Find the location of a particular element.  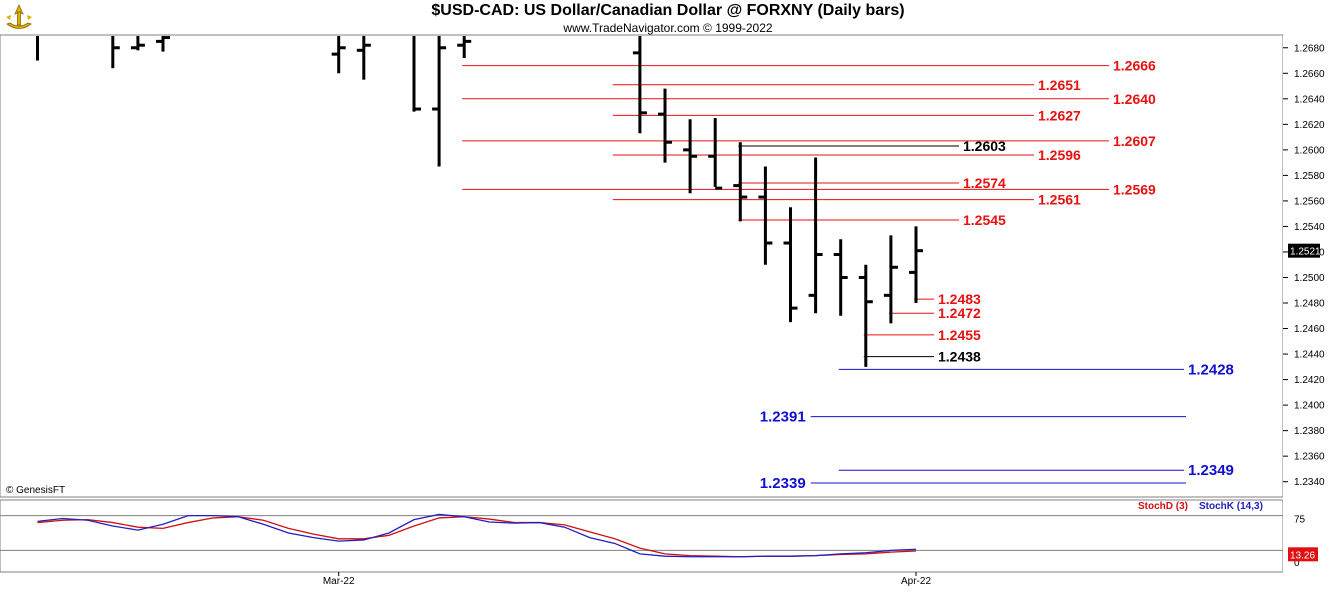

stoch-last-value-box is located at coordinates (1303, 554).